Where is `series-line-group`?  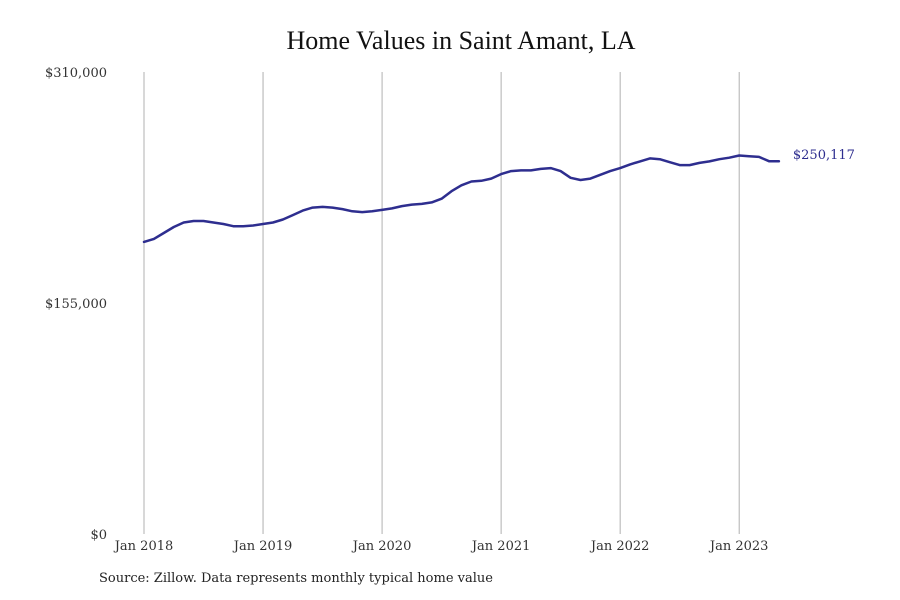 series-line-group is located at coordinates (461, 199).